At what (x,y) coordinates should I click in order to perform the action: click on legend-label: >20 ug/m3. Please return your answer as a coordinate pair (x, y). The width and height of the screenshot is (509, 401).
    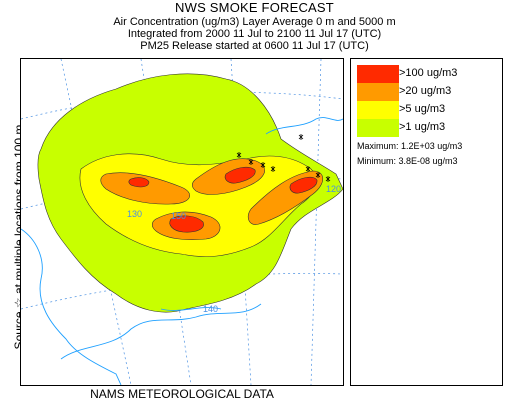
    Looking at the image, I should click on (425, 91).